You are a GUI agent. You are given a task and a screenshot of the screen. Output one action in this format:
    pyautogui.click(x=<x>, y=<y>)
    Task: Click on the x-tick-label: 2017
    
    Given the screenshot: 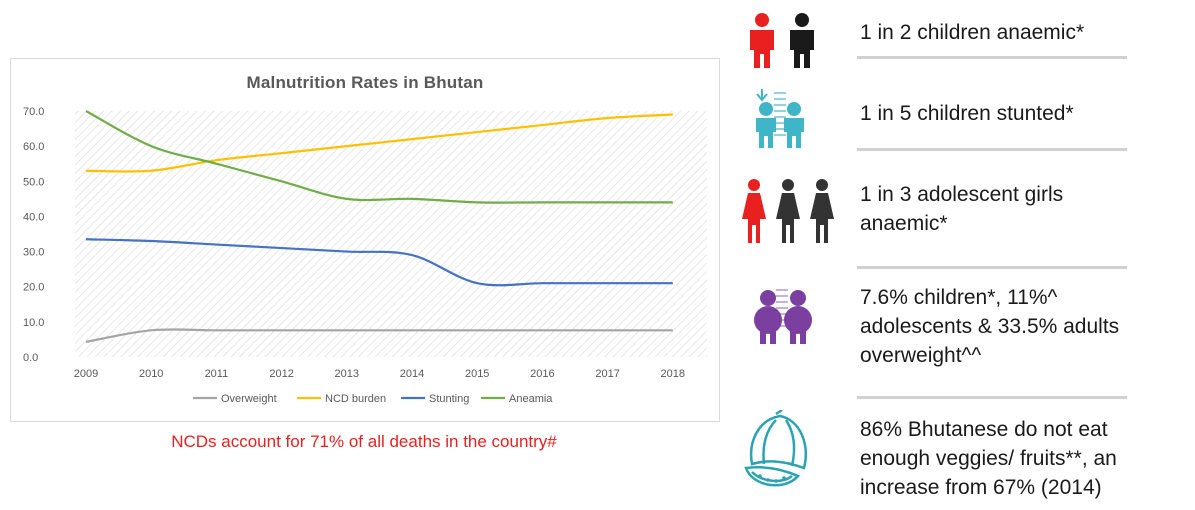 What is the action you would take?
    pyautogui.click(x=607, y=374)
    